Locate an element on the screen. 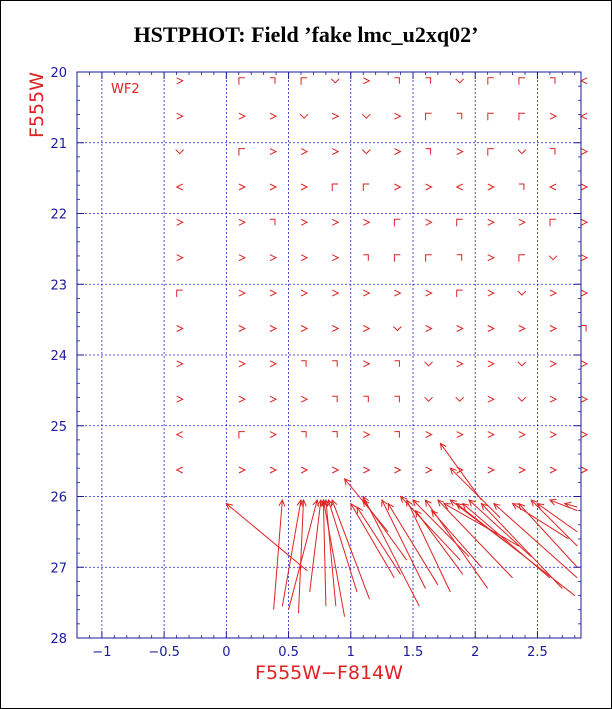  y-tick-label-8: 28 is located at coordinates (58, 639).